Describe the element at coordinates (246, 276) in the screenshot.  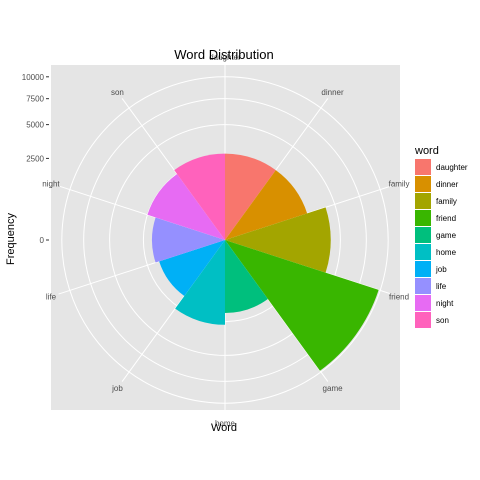
I see `bar-game` at that location.